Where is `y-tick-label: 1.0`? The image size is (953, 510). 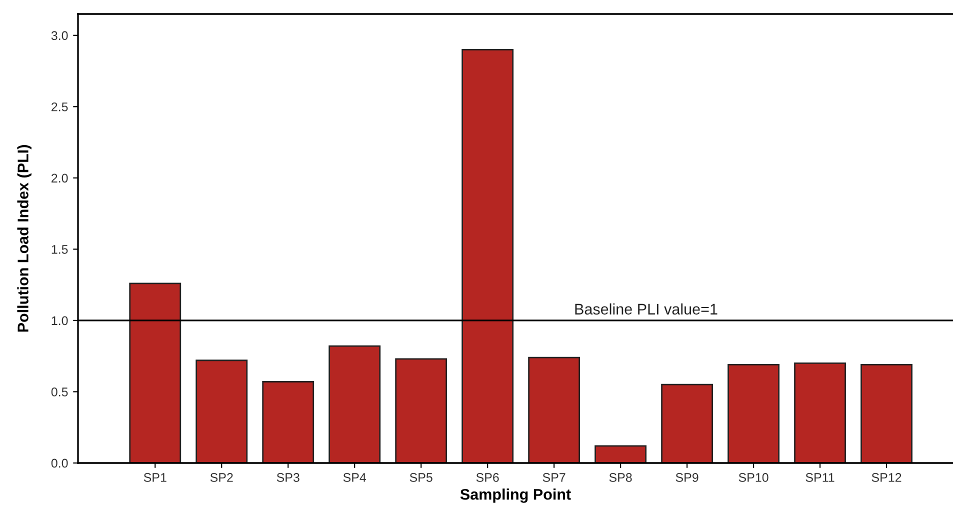 y-tick-label: 1.0 is located at coordinates (60, 321).